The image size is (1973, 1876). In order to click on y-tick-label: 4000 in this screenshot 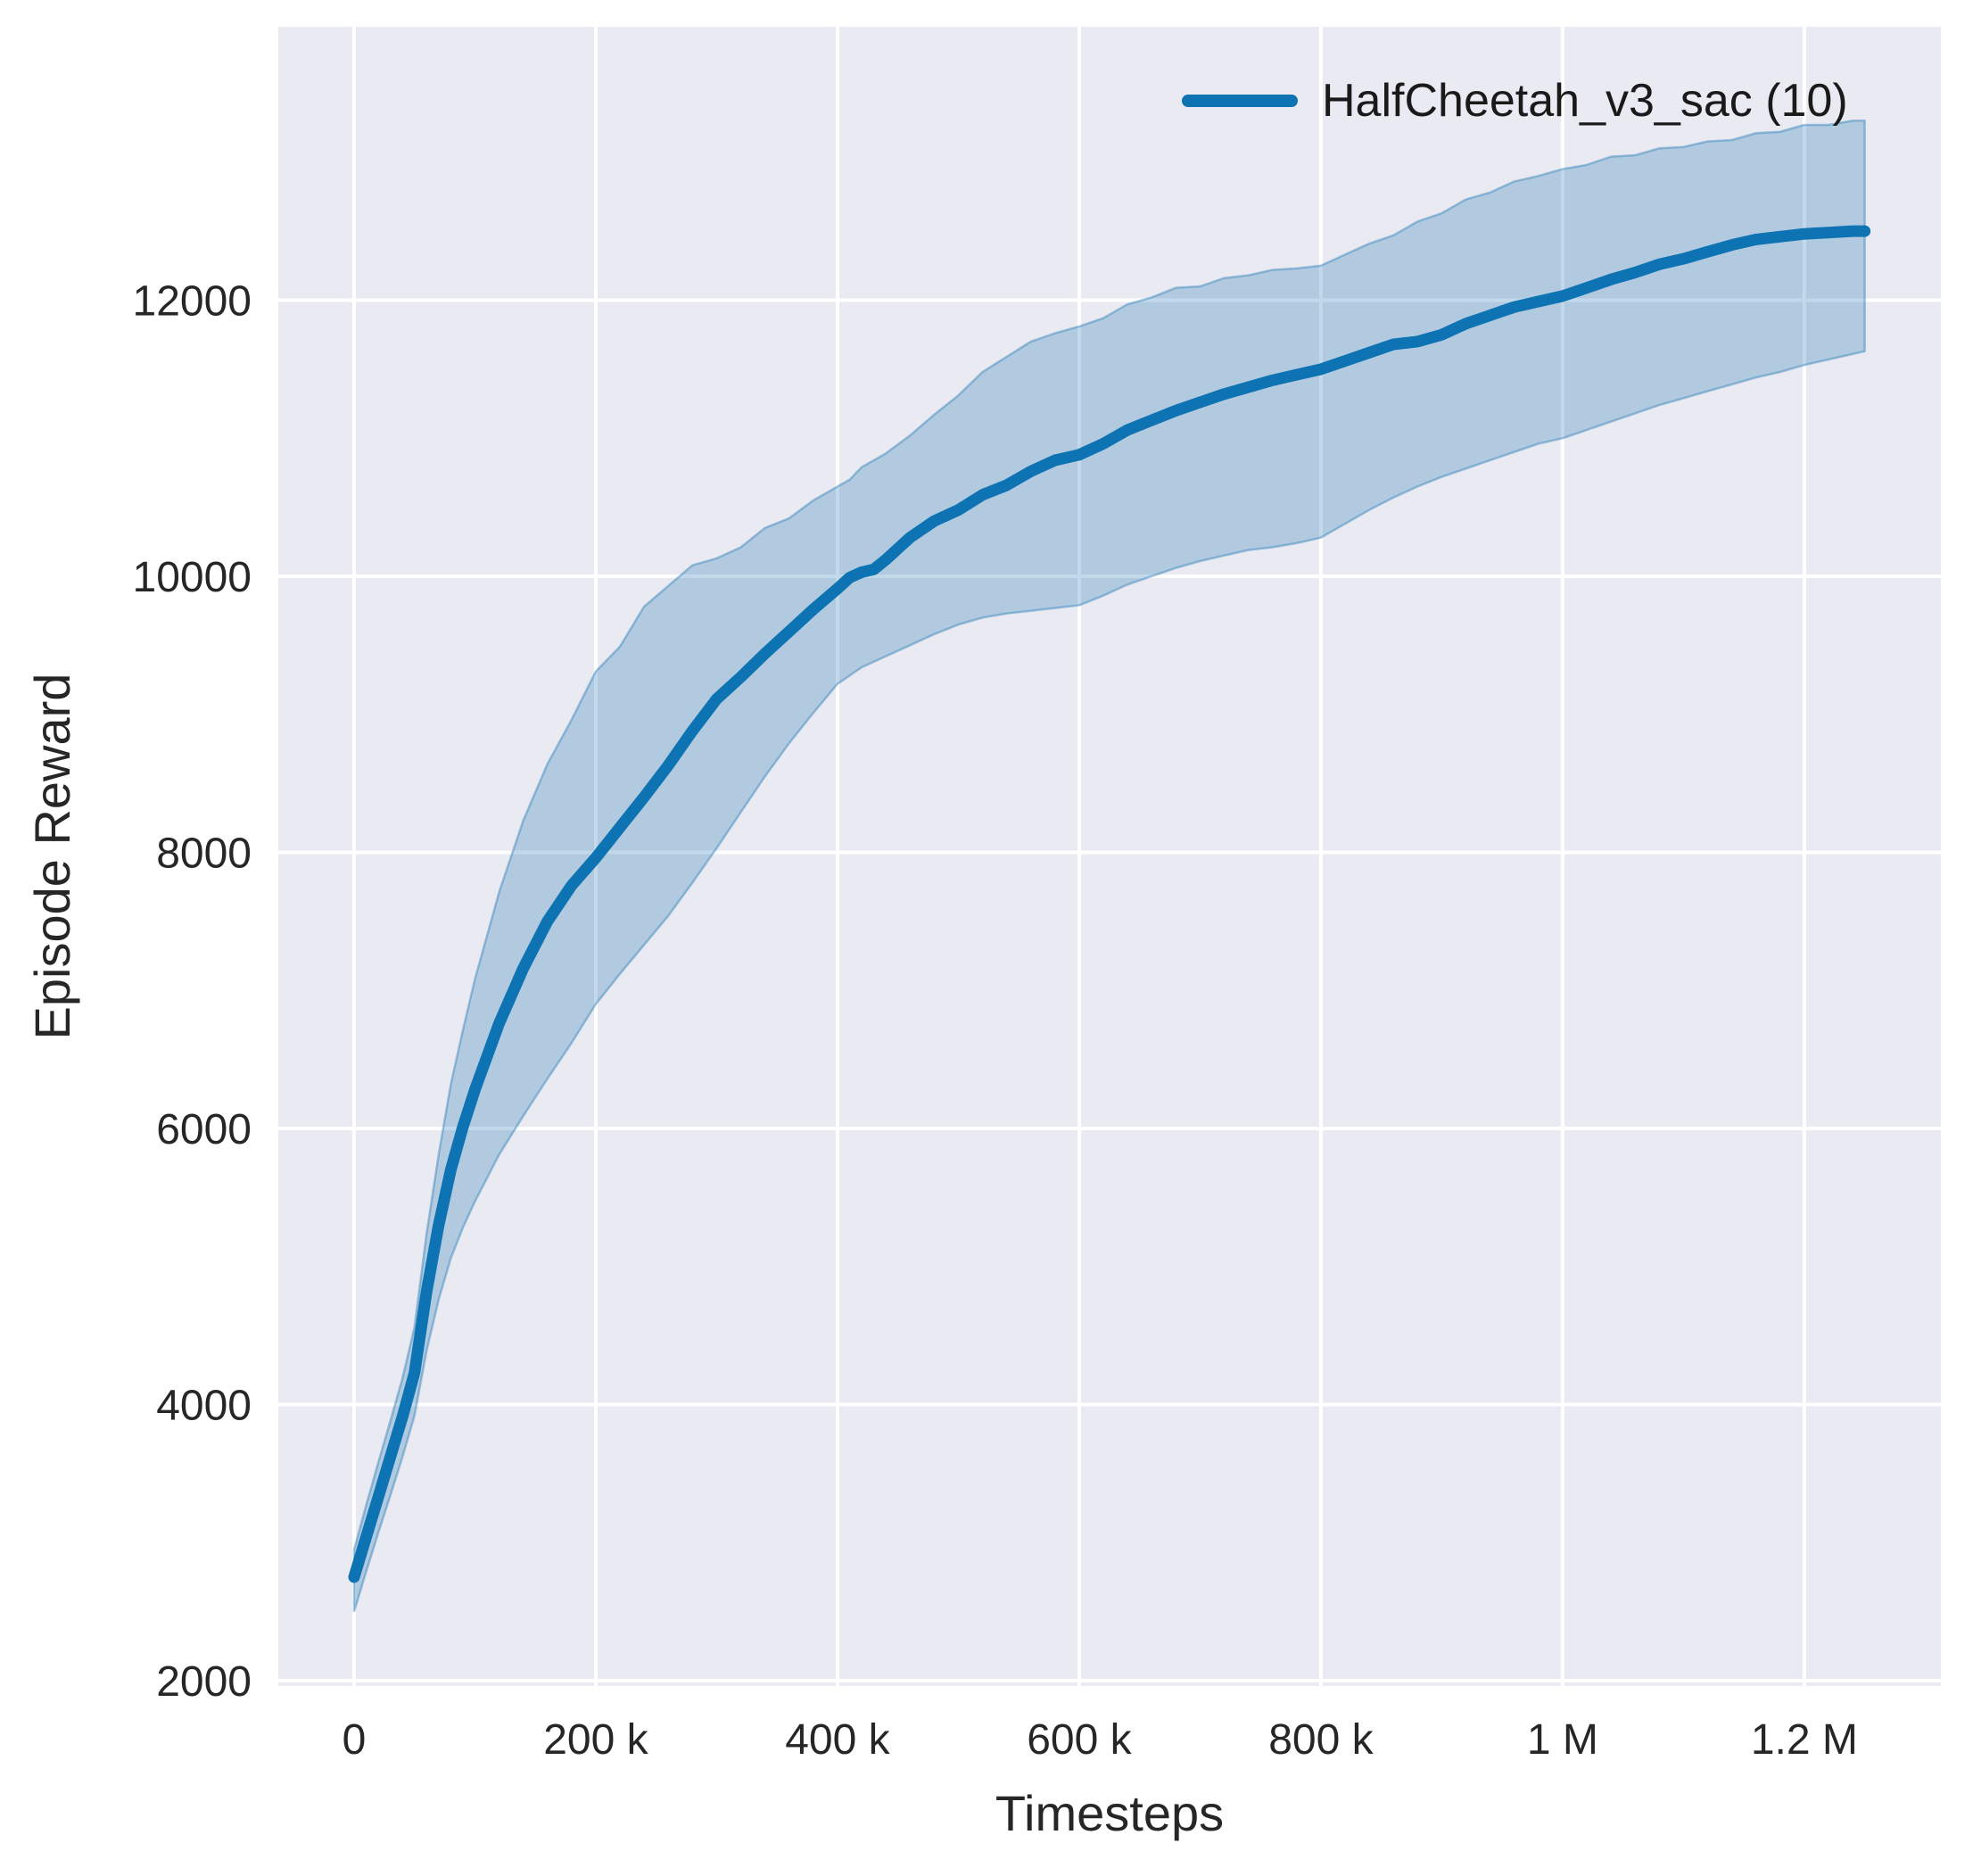, I will do `click(204, 1406)`.